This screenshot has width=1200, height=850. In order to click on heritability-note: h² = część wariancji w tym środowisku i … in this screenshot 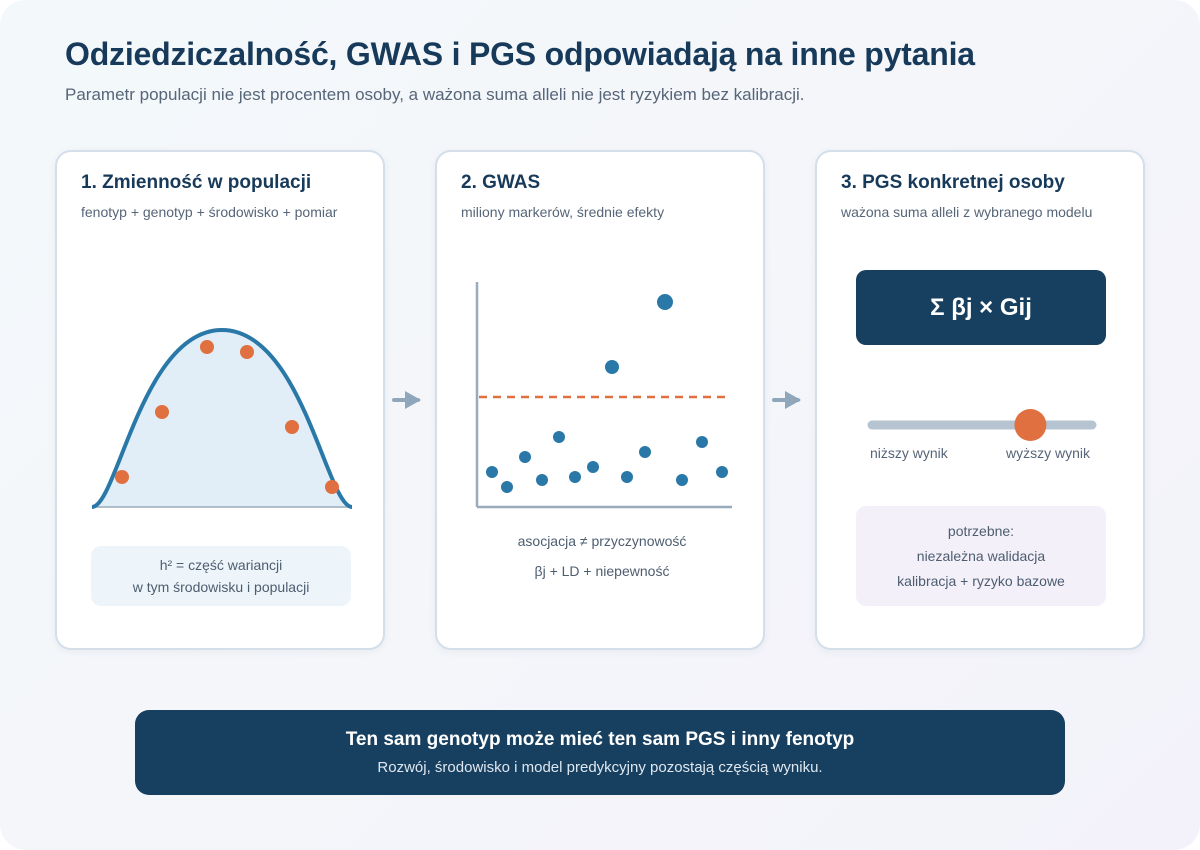, I will do `click(221, 576)`.